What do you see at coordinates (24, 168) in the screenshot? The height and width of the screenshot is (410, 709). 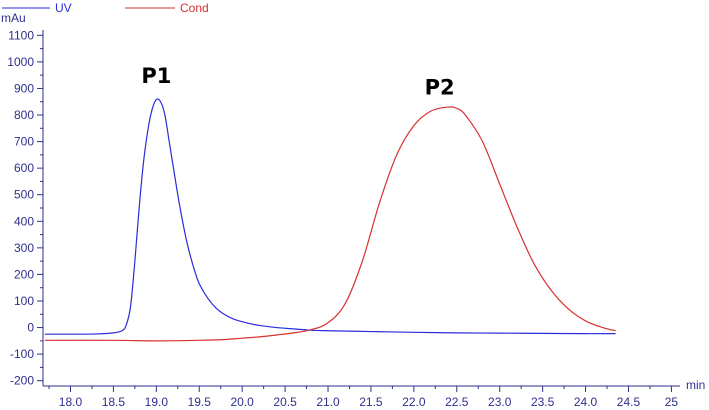 I see `y-tick-label: 600` at bounding box center [24, 168].